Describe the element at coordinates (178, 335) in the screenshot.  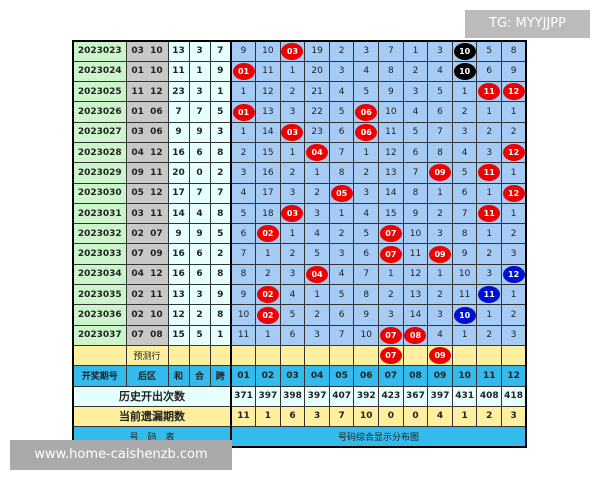
I see `sum-cell: 15` at that location.